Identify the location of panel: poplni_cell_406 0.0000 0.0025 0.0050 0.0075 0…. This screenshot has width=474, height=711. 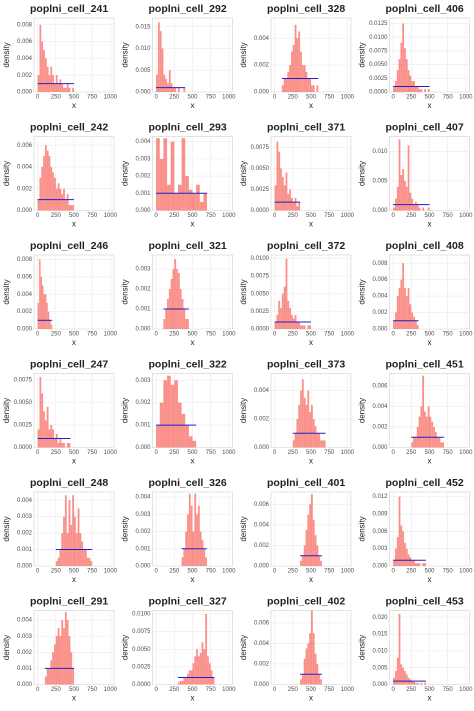
(416, 56).